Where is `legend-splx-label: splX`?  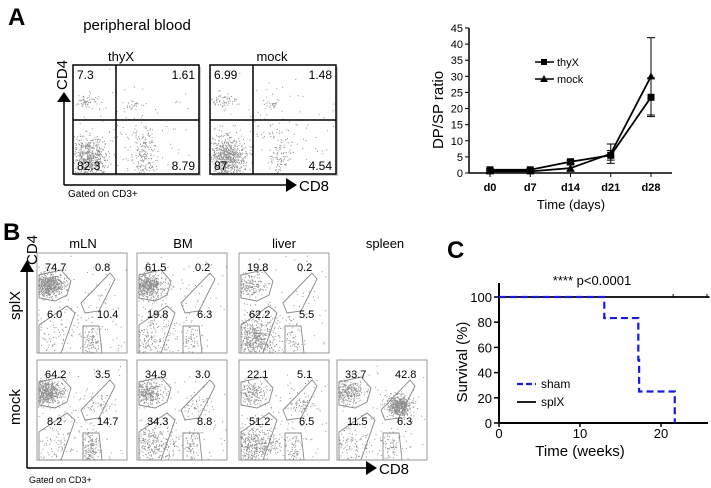
legend-splx-label: splX is located at coordinates (552, 402).